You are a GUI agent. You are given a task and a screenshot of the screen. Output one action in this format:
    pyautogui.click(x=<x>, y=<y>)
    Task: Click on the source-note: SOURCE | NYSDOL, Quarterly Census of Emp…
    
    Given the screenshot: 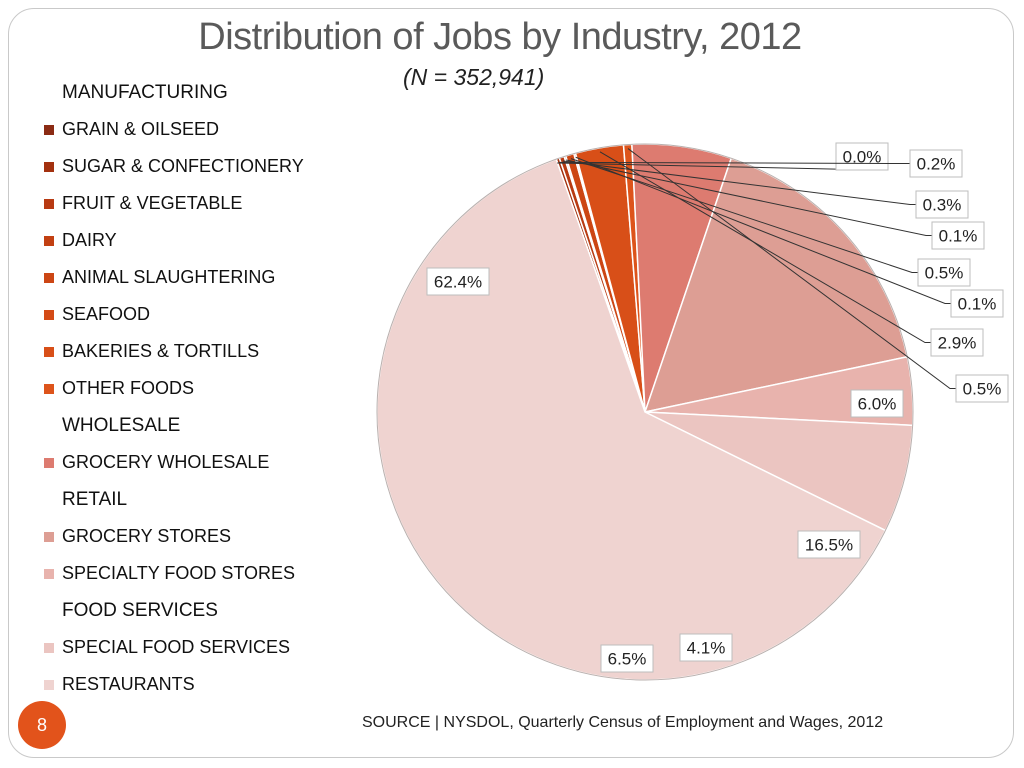 What is the action you would take?
    pyautogui.click(x=622, y=723)
    